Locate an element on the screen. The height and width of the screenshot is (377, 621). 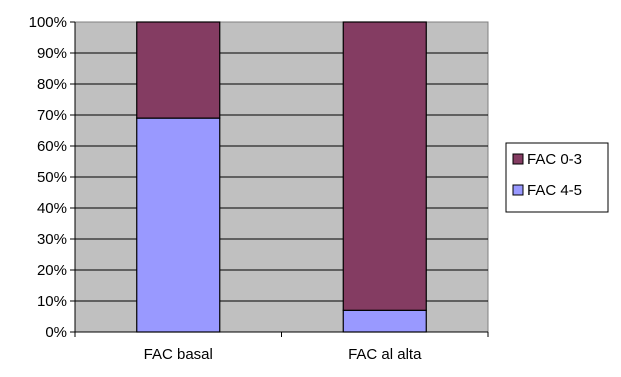
y-tick-label: 60% is located at coordinates (52, 146).